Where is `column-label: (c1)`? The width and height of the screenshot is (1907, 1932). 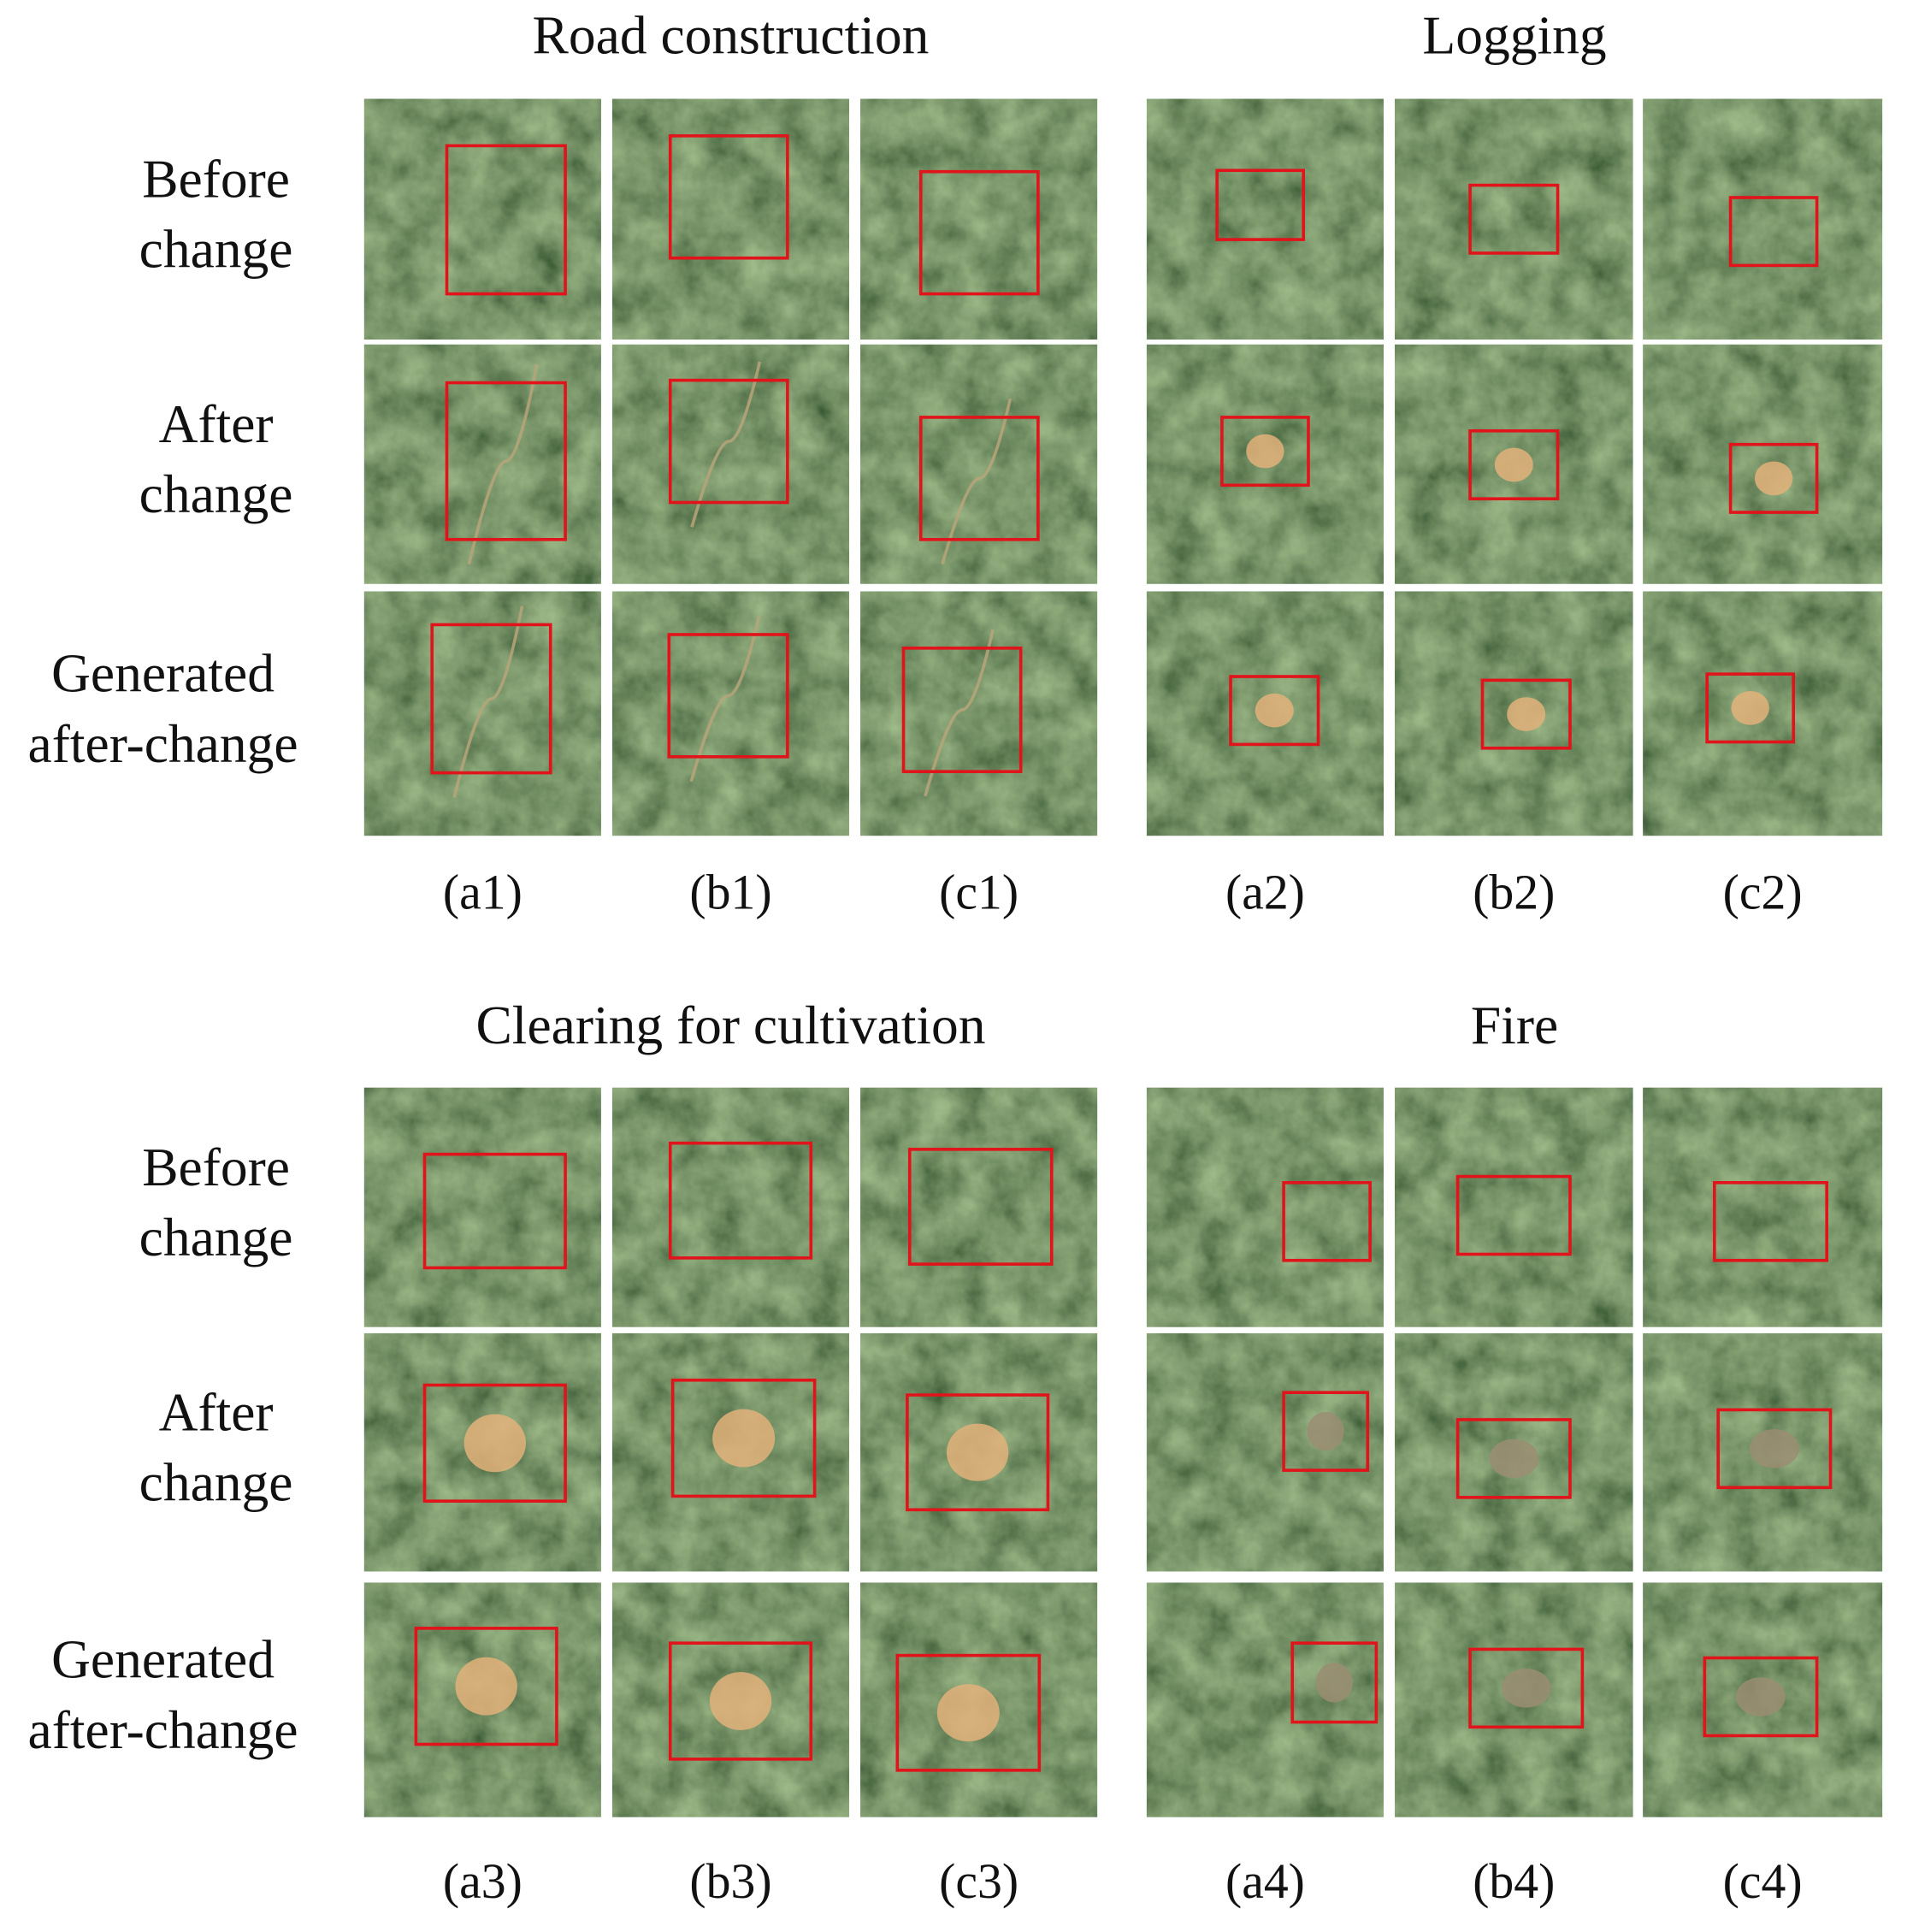
column-label: (c1) is located at coordinates (978, 893).